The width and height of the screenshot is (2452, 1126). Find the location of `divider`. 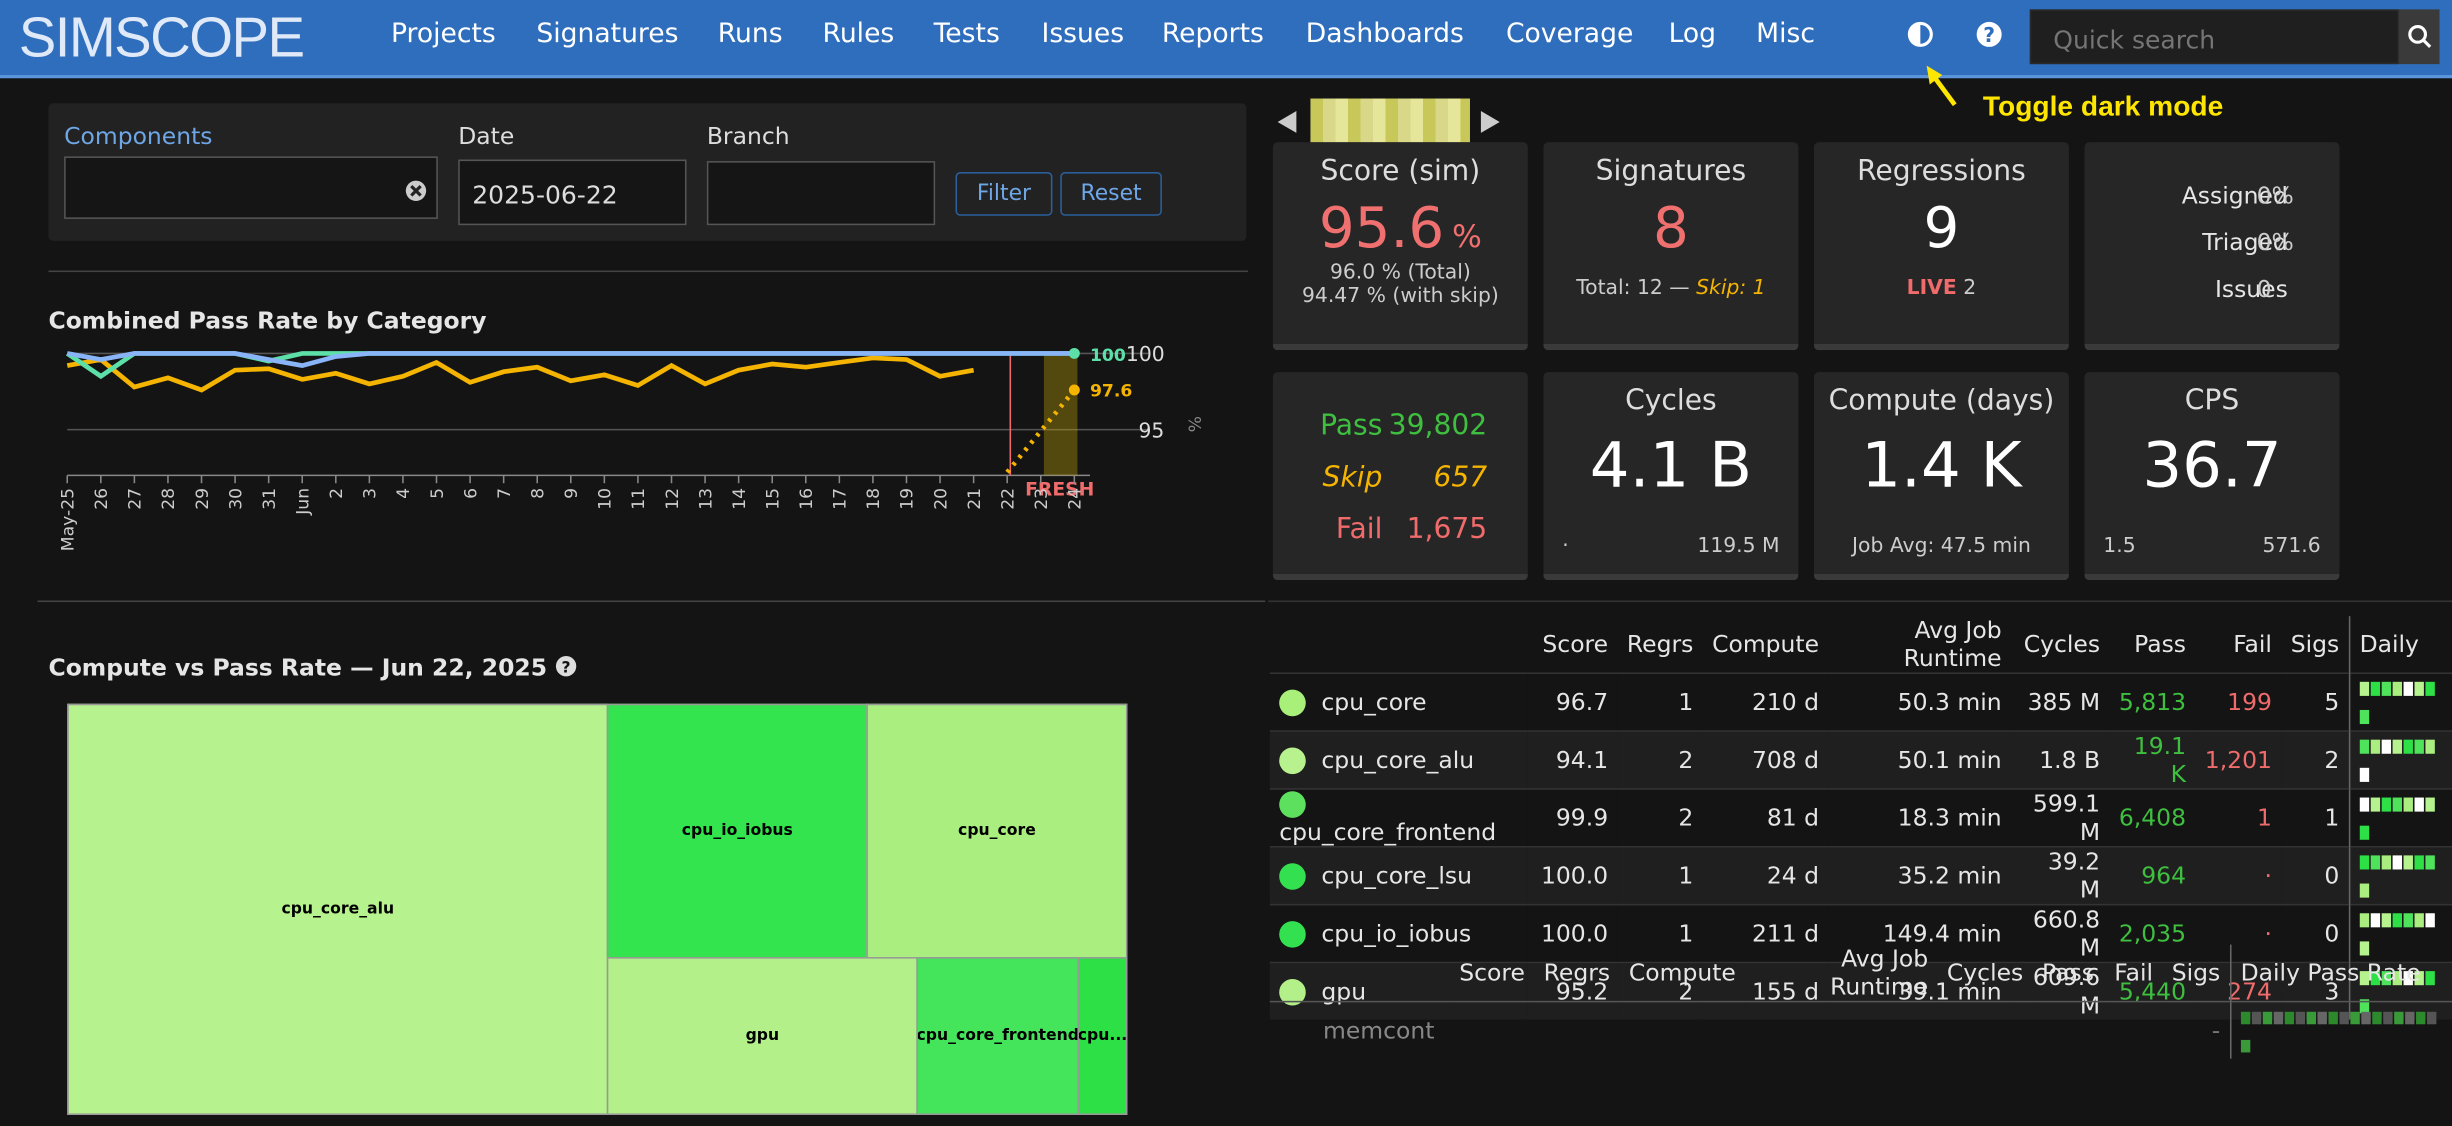

divider is located at coordinates (651, 601).